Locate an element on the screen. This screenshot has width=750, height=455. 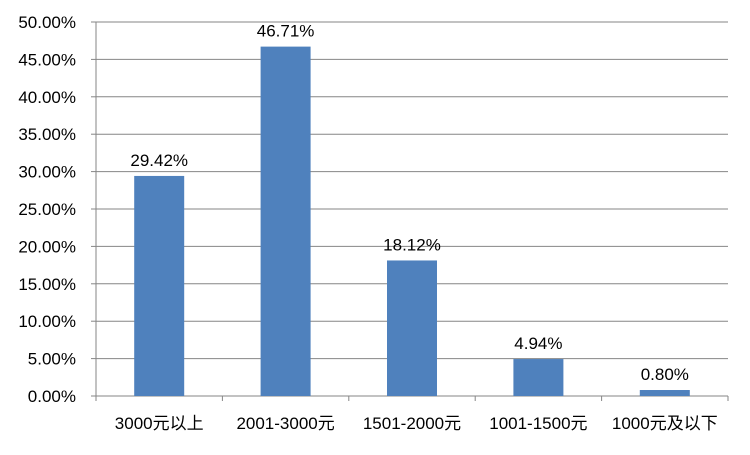
bar-data-label: 0.80% is located at coordinates (665, 374).